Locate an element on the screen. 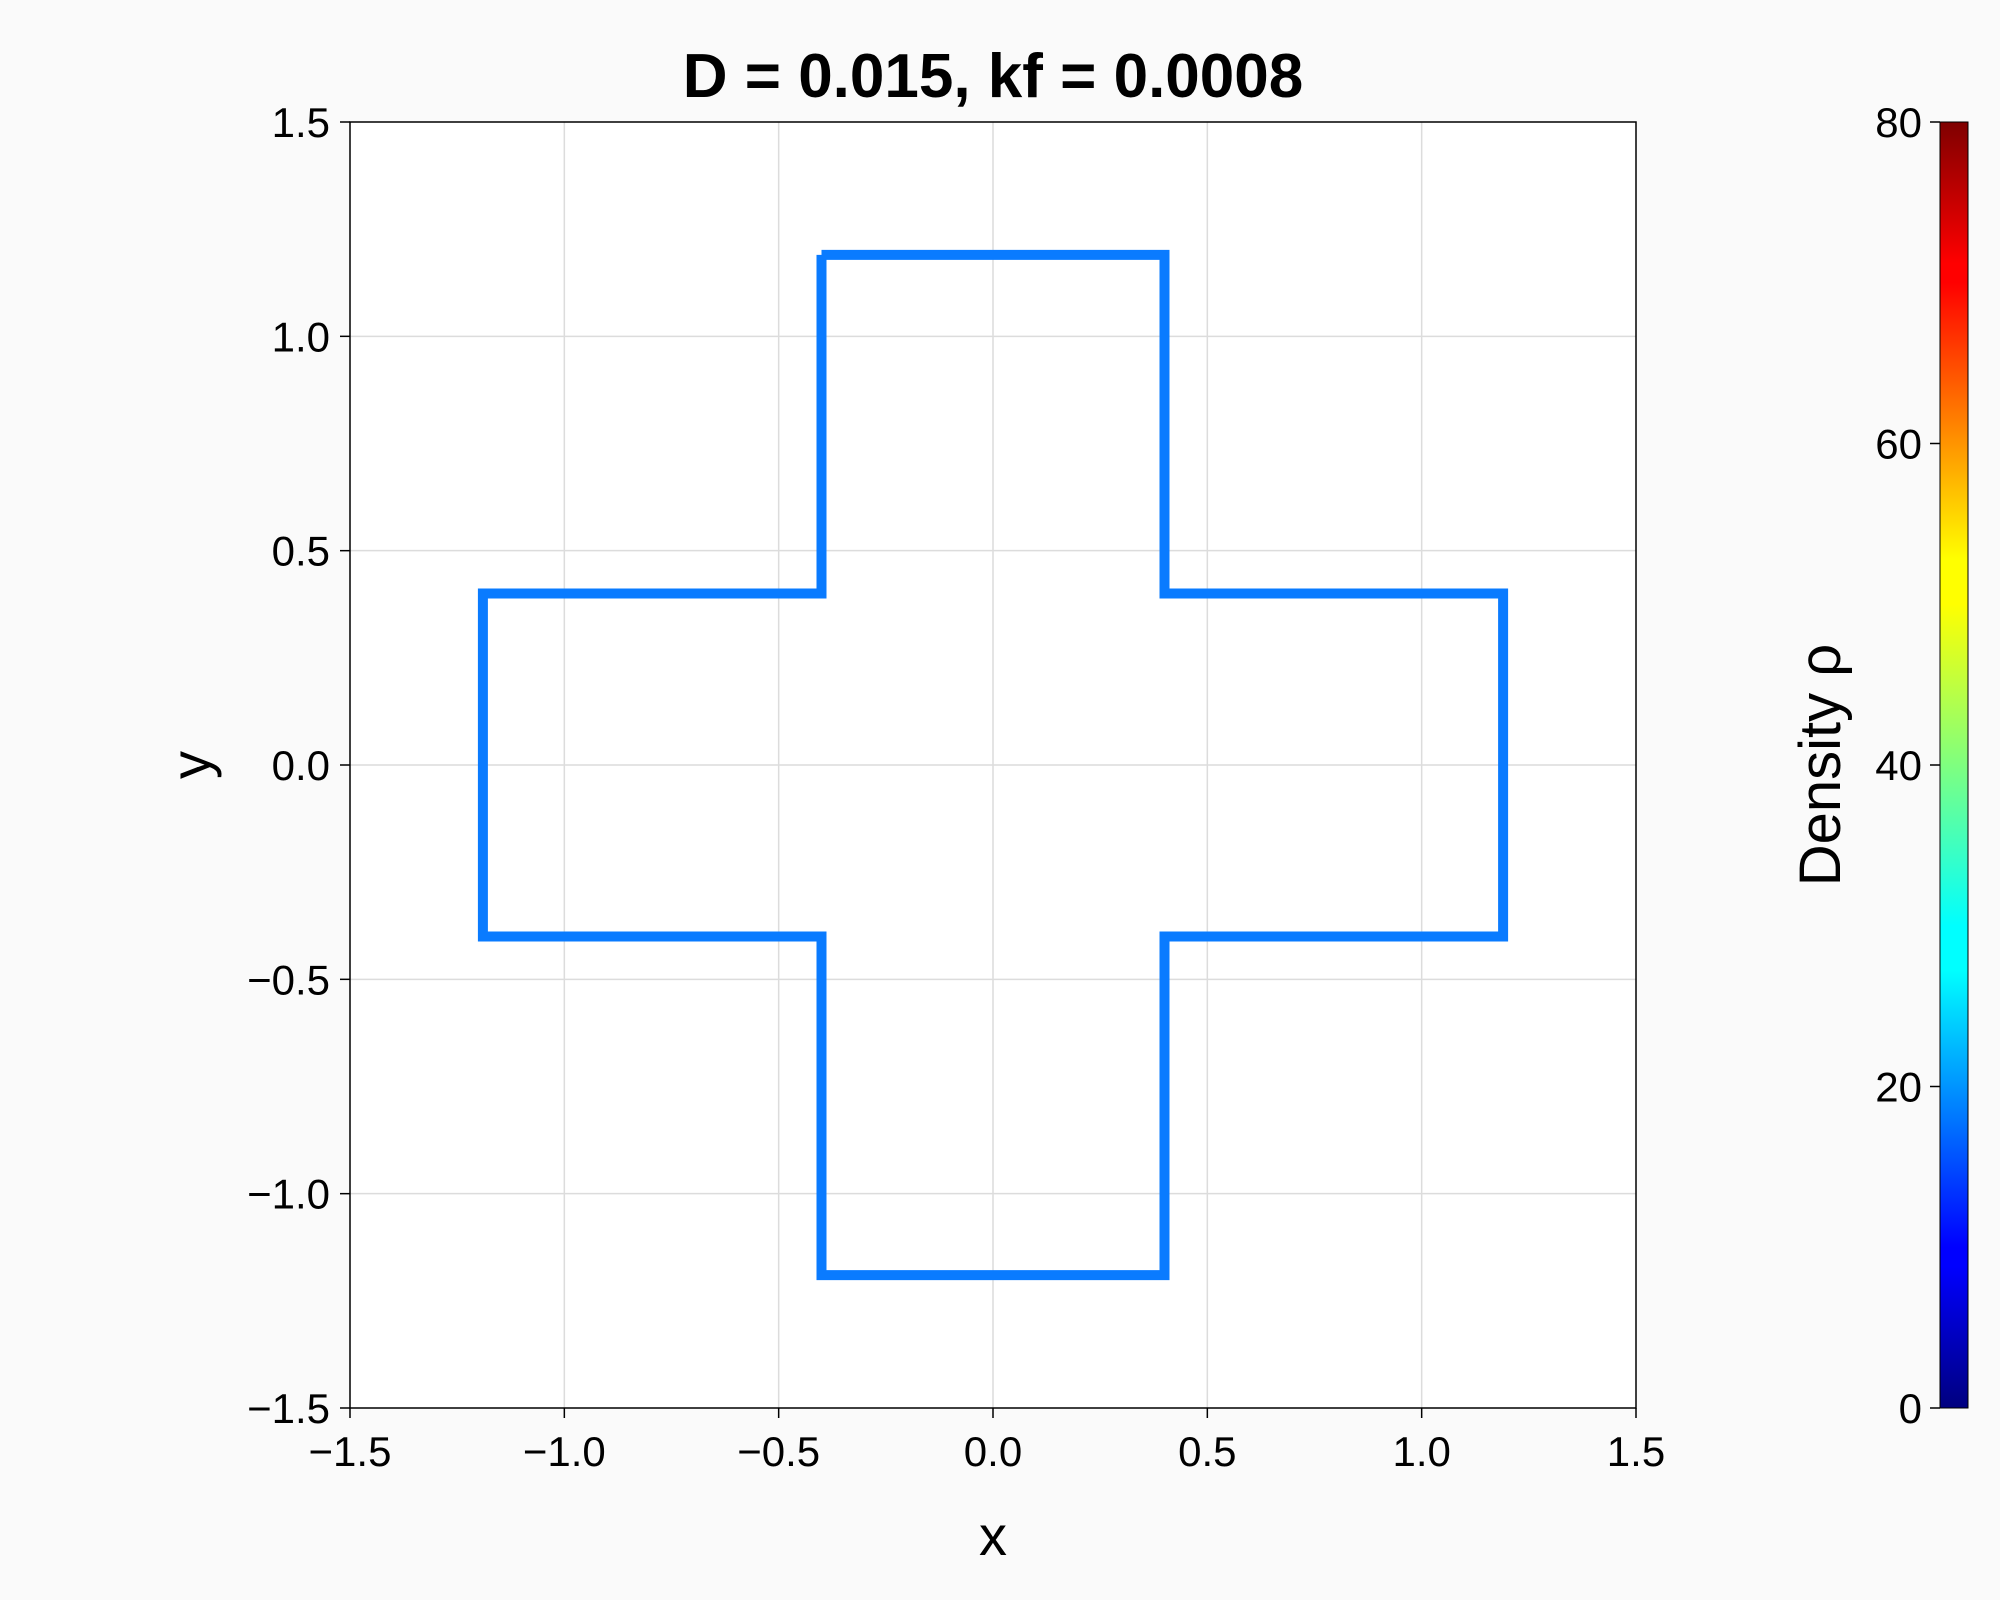 The width and height of the screenshot is (2000, 1600). y-axis-ticks: −1.5 −1.0 −0.5 0.0 0.5 1.0 1.5 is located at coordinates (298, 765).